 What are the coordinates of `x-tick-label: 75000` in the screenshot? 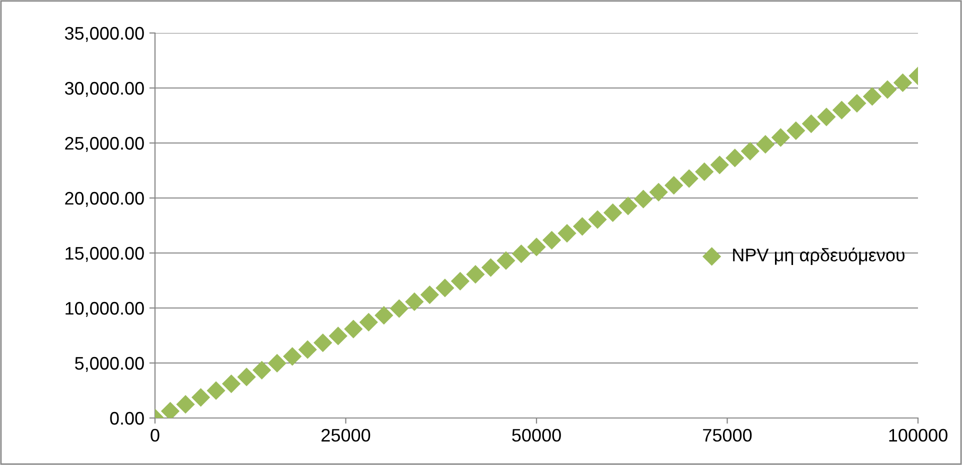 It's located at (727, 435).